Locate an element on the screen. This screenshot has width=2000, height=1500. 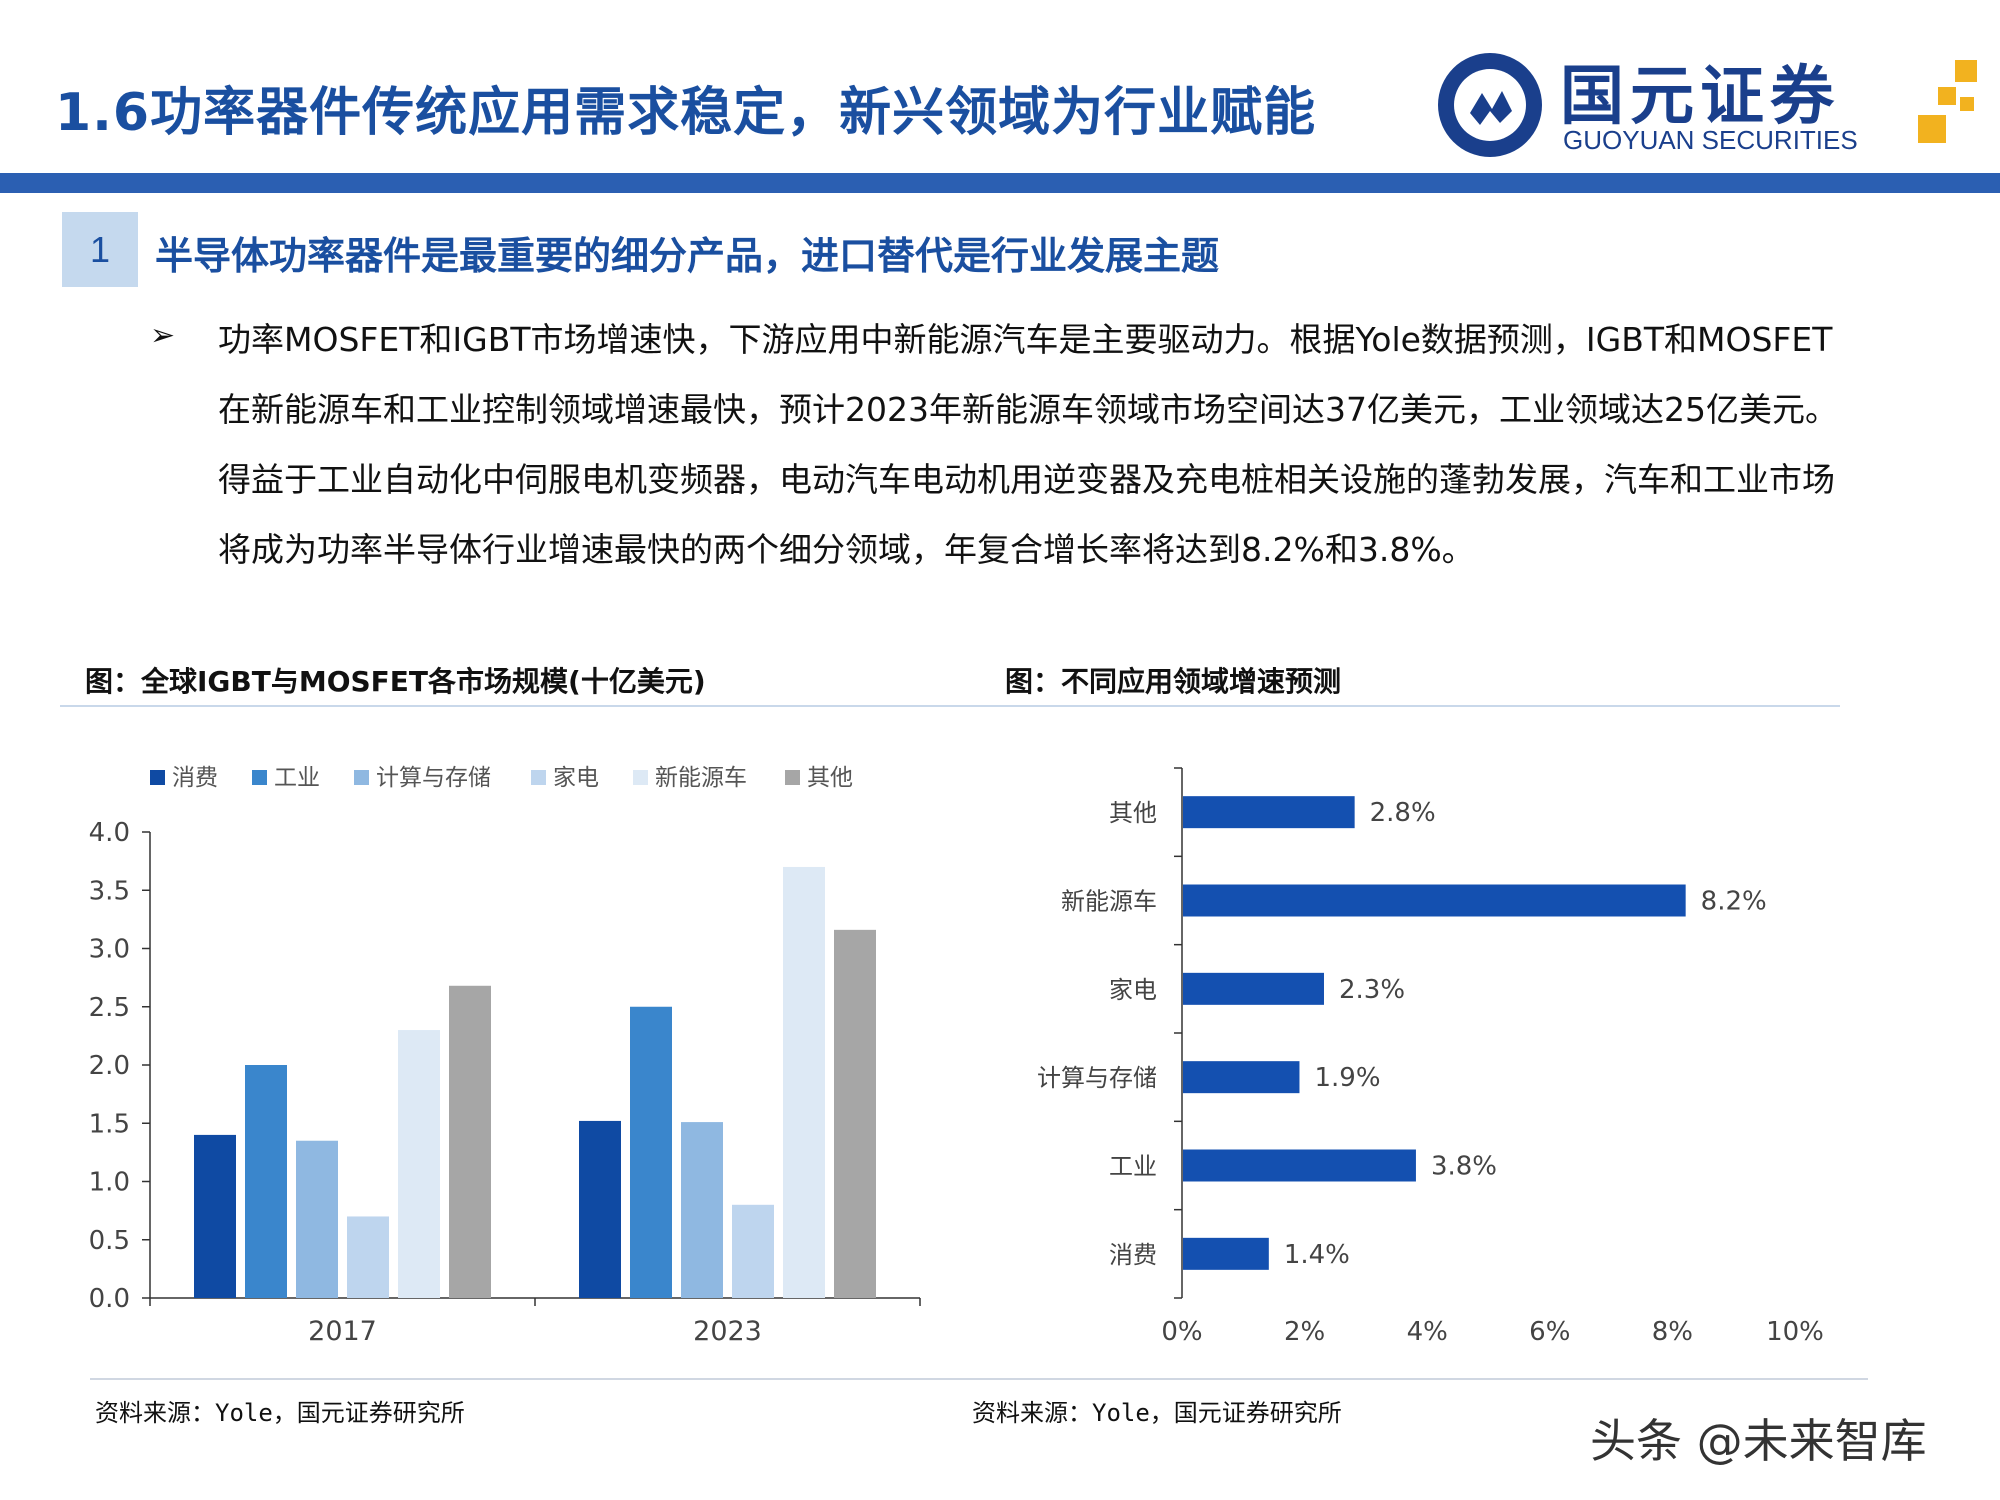
data-label: 2.8% is located at coordinates (1403, 813).